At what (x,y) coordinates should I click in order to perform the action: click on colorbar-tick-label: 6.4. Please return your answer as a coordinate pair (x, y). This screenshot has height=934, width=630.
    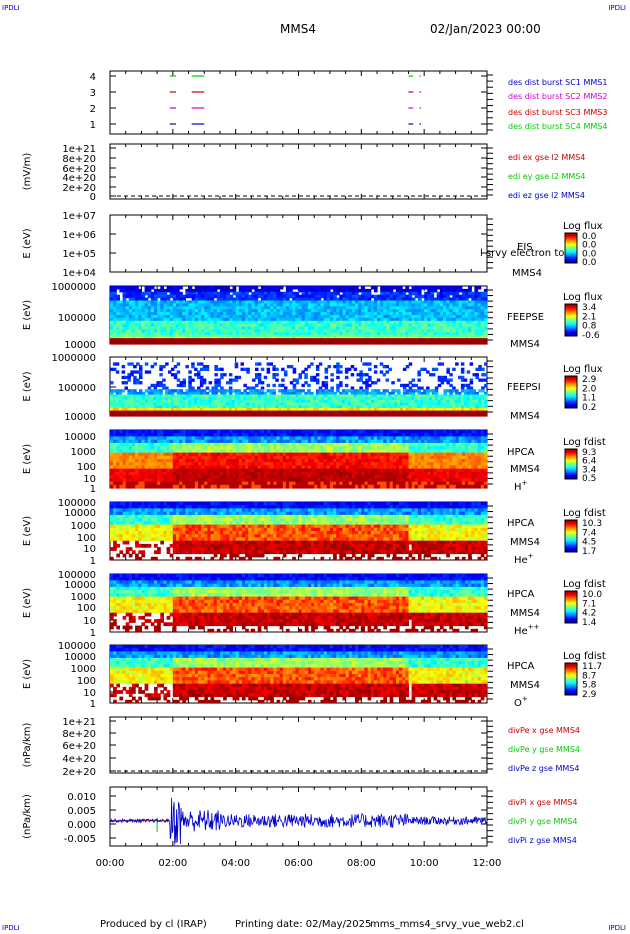
    Looking at the image, I should click on (589, 462).